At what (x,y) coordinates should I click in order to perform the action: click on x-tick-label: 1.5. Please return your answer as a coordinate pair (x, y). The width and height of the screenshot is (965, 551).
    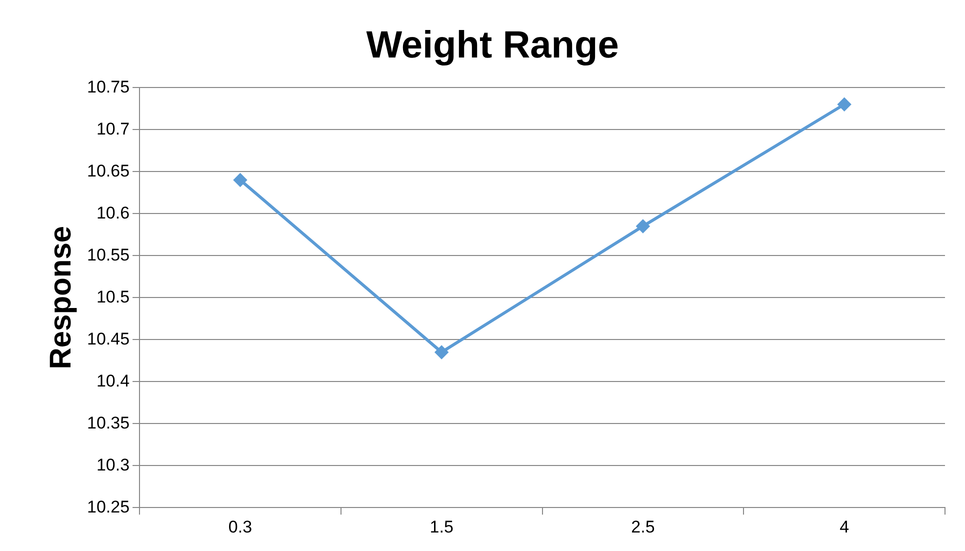
    Looking at the image, I should click on (442, 526).